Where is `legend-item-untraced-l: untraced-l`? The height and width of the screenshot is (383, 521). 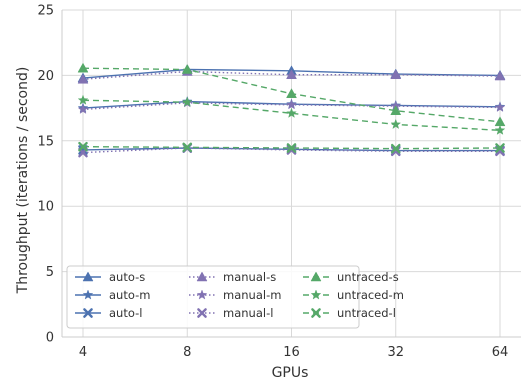
legend-item-untraced-l: untraced-l is located at coordinates (349, 313).